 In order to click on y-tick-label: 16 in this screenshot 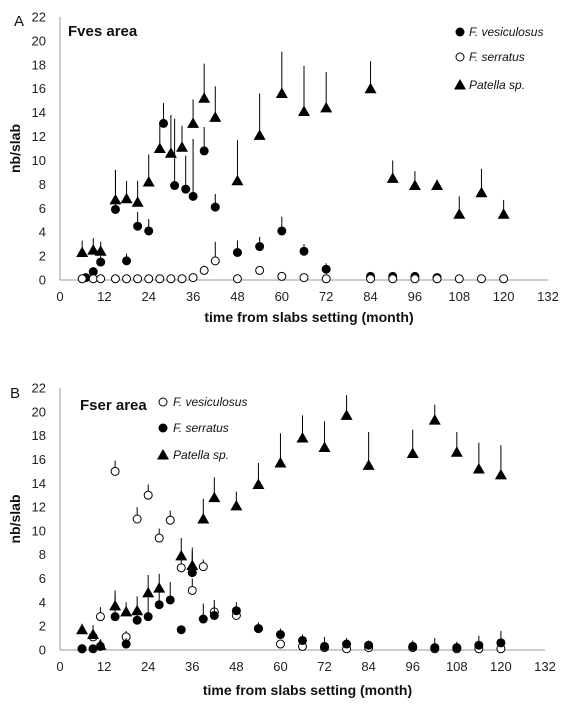, I will do `click(39, 459)`.